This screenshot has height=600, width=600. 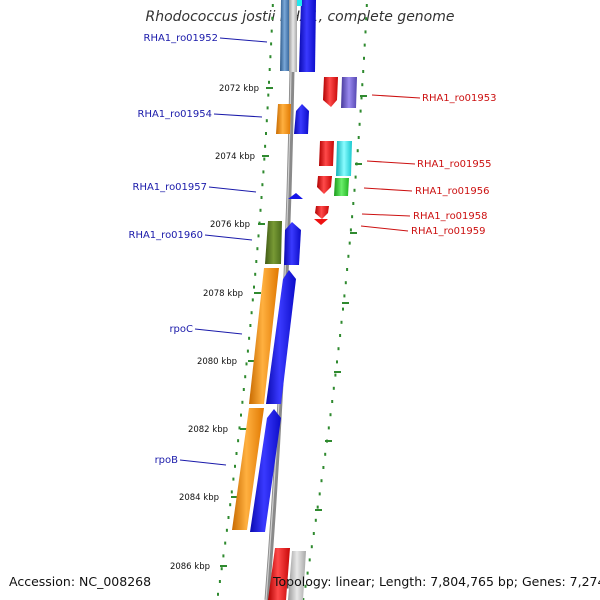 What do you see at coordinates (292, 243) in the screenshot?
I see `gene-feature-ro01960-b` at bounding box center [292, 243].